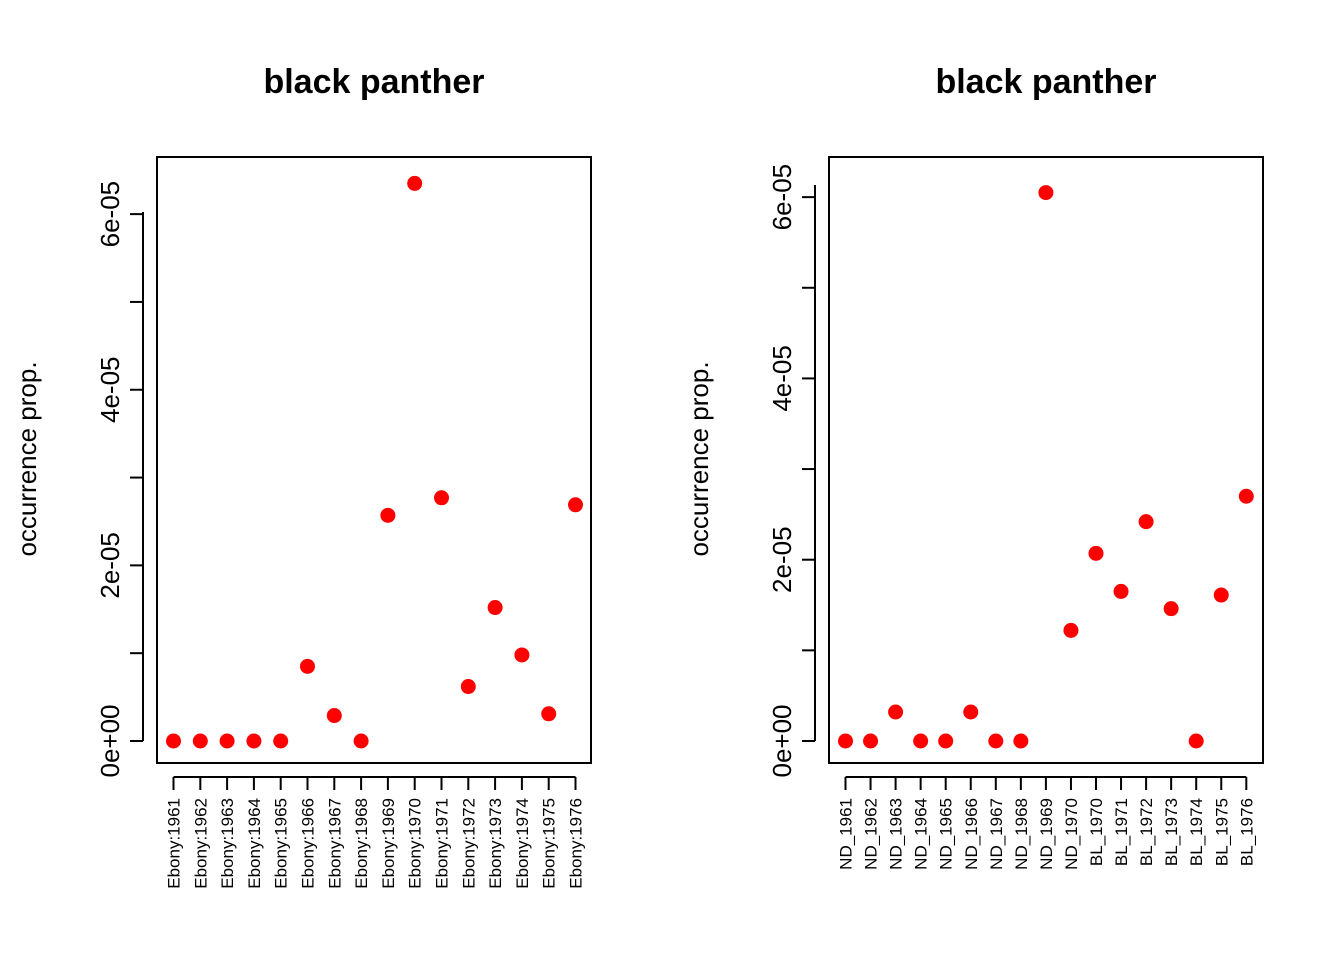 The width and height of the screenshot is (1344, 960). What do you see at coordinates (1121, 832) in the screenshot?
I see `x-tick-label: BL_1971` at bounding box center [1121, 832].